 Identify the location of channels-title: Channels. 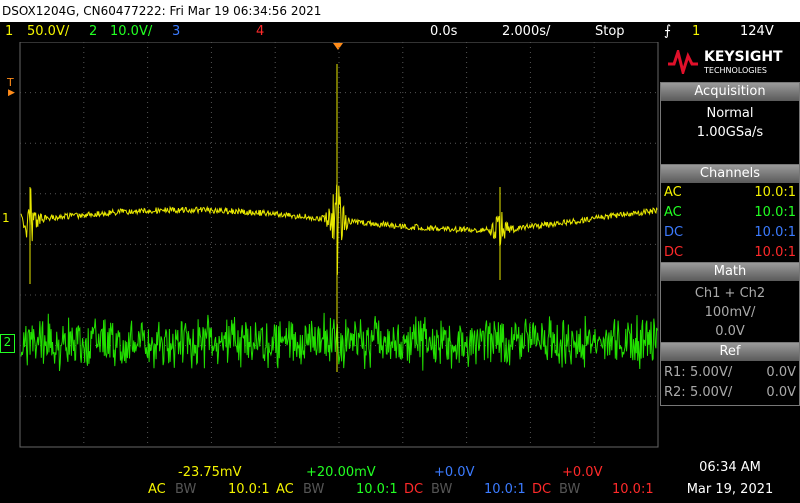
(730, 174).